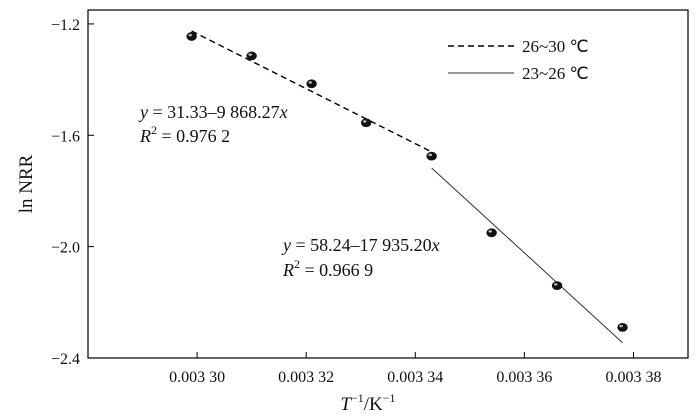  What do you see at coordinates (633, 377) in the screenshot?
I see `x-tick-label: 0.003 38` at bounding box center [633, 377].